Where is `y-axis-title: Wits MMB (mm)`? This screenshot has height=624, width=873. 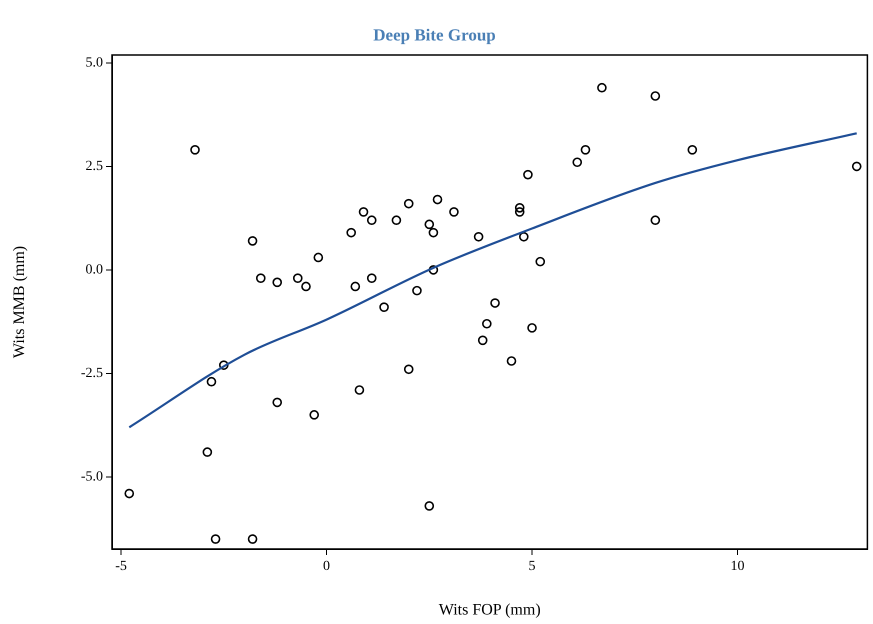
y-axis-title: Wits MMB (mm) is located at coordinates (19, 302).